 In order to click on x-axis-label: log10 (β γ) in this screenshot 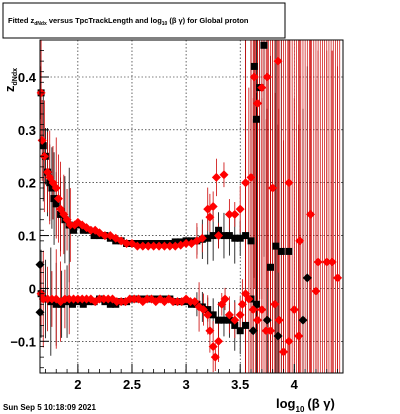, I will do `click(305, 405)`.